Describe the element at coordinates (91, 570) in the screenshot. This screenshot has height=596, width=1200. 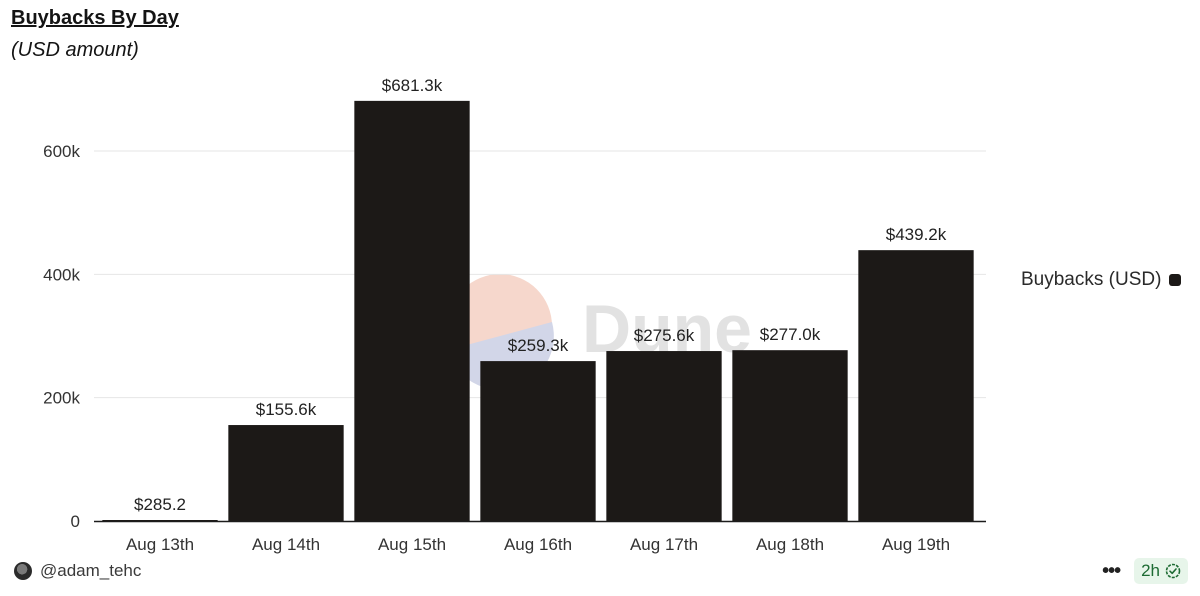
I see `author-handle: @adam_tehc` at that location.